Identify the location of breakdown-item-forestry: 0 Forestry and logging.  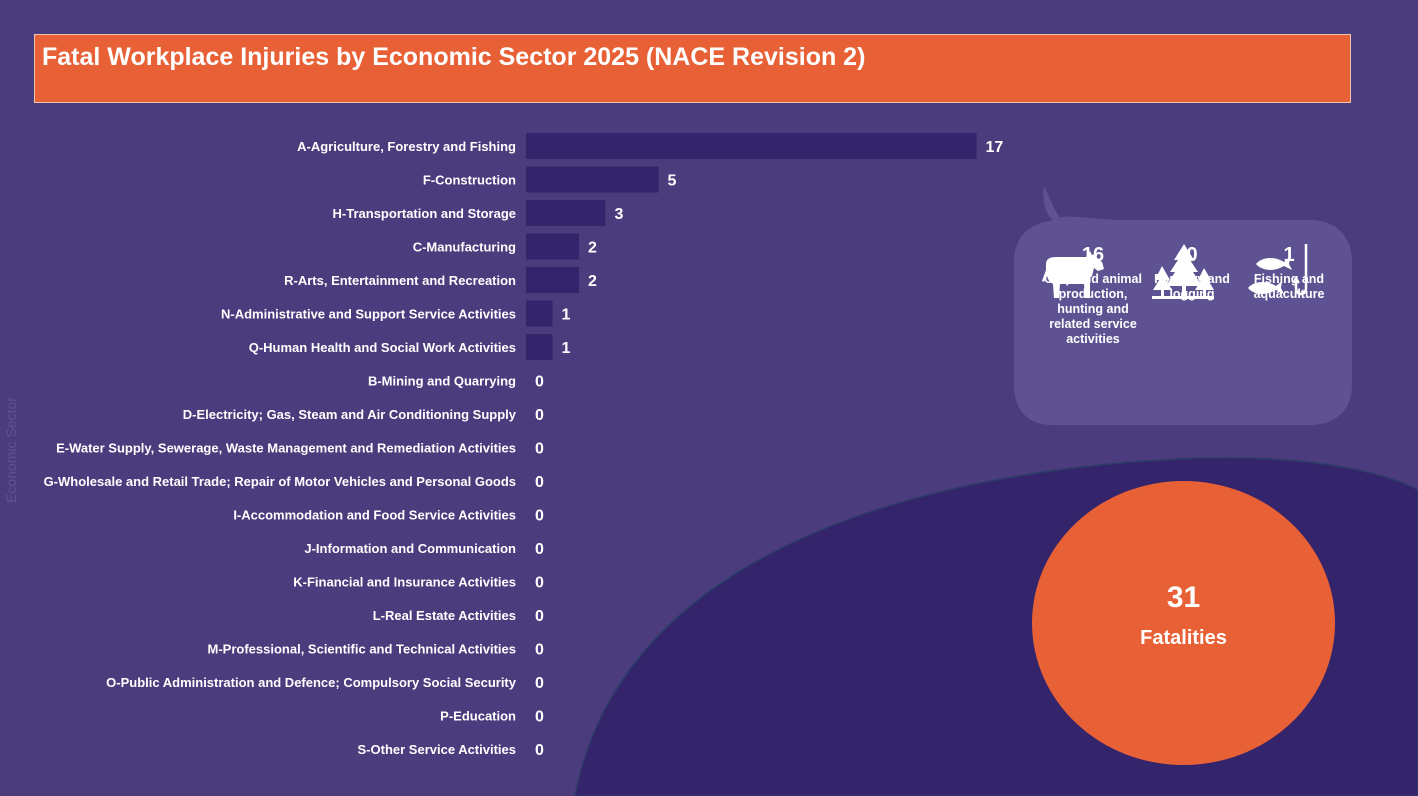
(1192, 272).